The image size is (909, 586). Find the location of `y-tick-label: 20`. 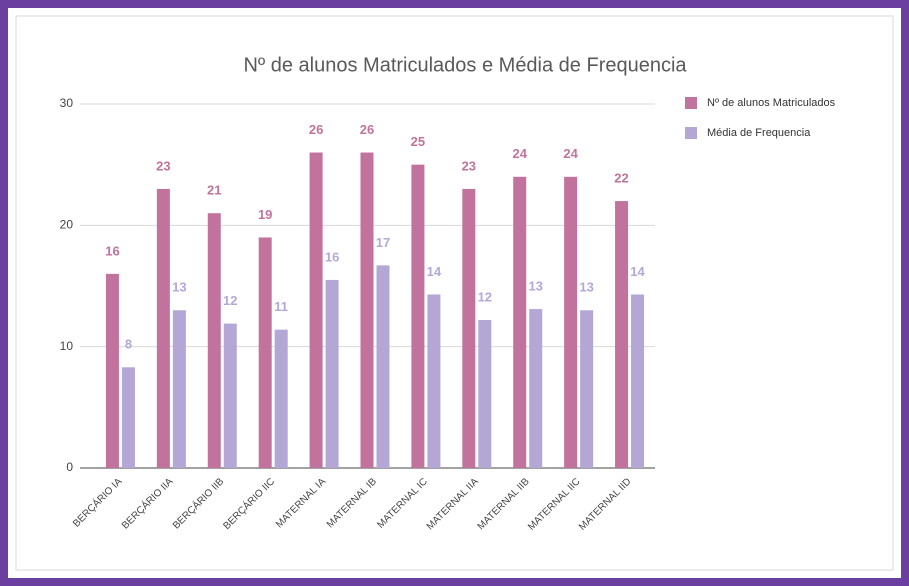

y-tick-label: 20 is located at coordinates (67, 225).